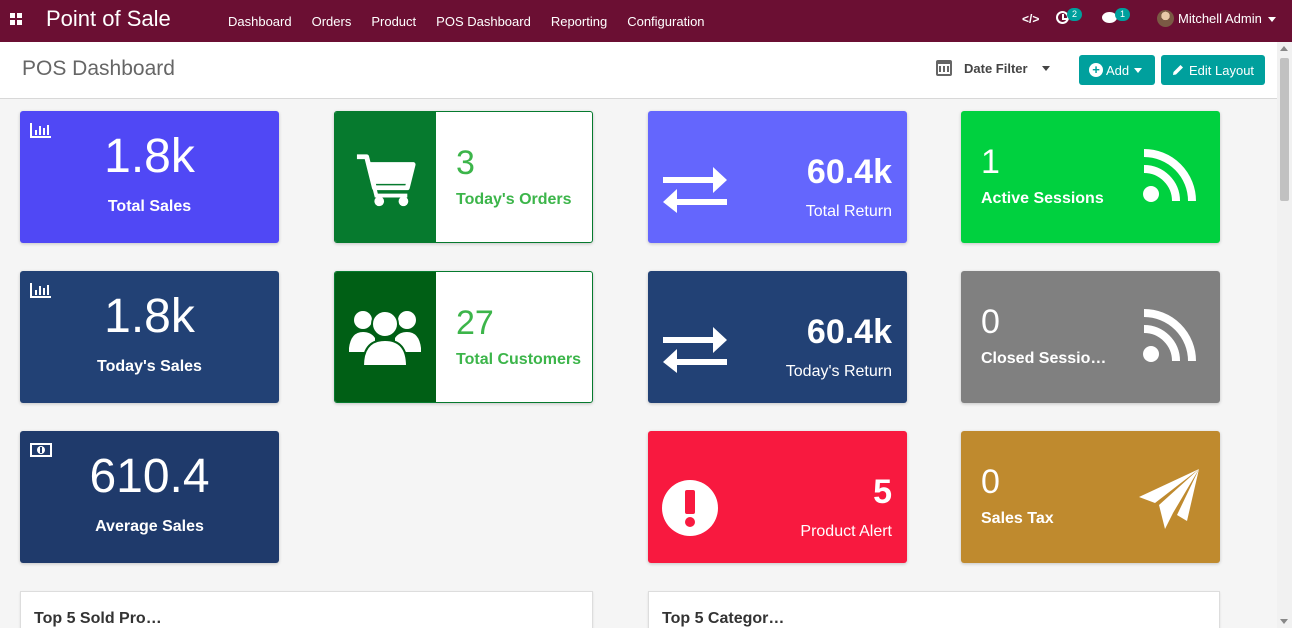 This screenshot has width=1292, height=628. I want to click on pencil-icon, so click(1178, 70).